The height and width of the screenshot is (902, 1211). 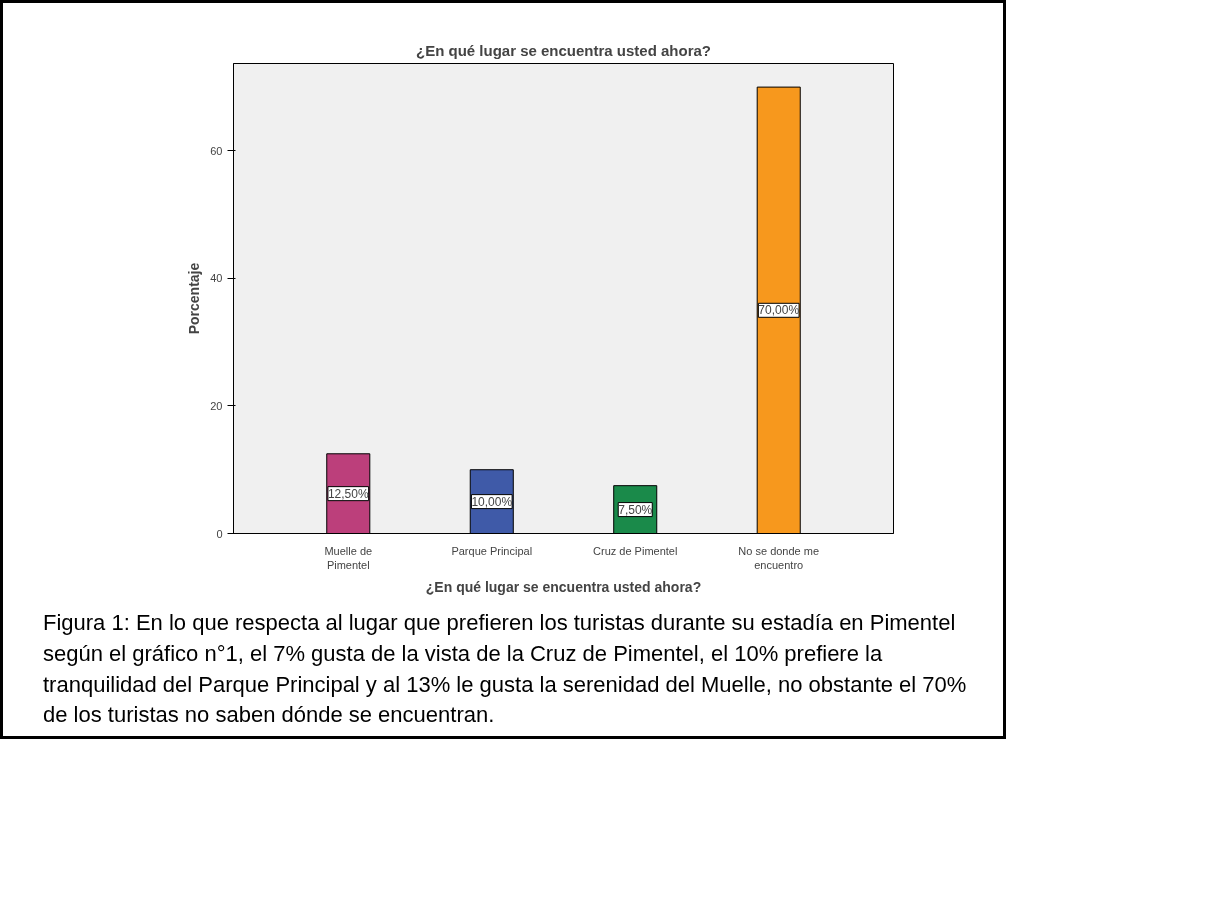 What do you see at coordinates (348, 557) in the screenshot?
I see `x-tick-label: Muelle de Pimentel` at bounding box center [348, 557].